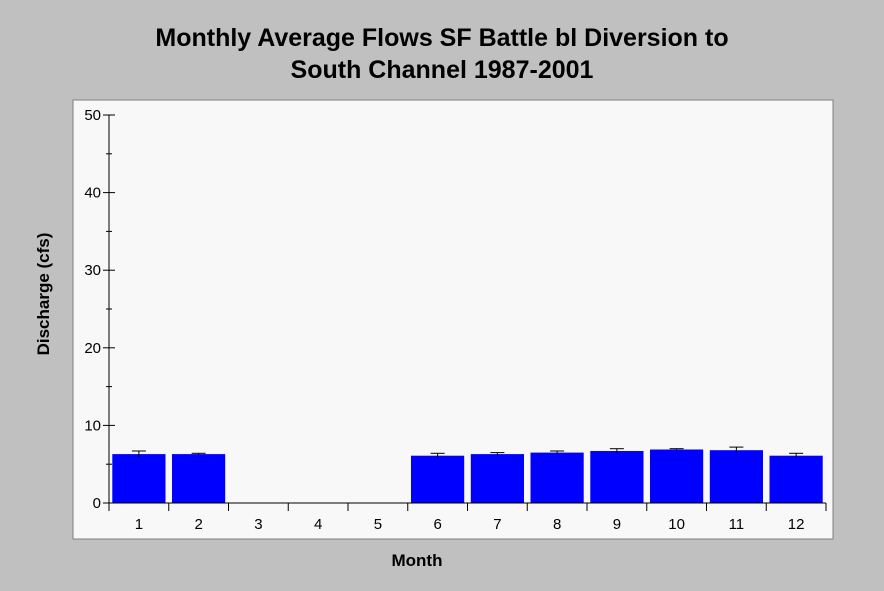 The image size is (884, 591). I want to click on error-bars-group, so click(467, 452).